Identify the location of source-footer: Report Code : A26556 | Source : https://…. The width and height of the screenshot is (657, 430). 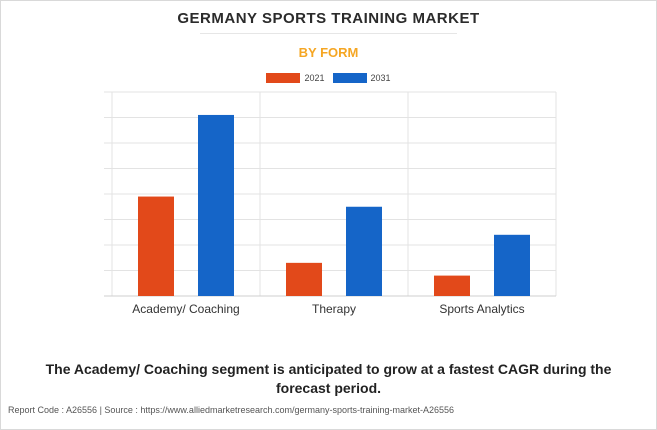
(231, 410).